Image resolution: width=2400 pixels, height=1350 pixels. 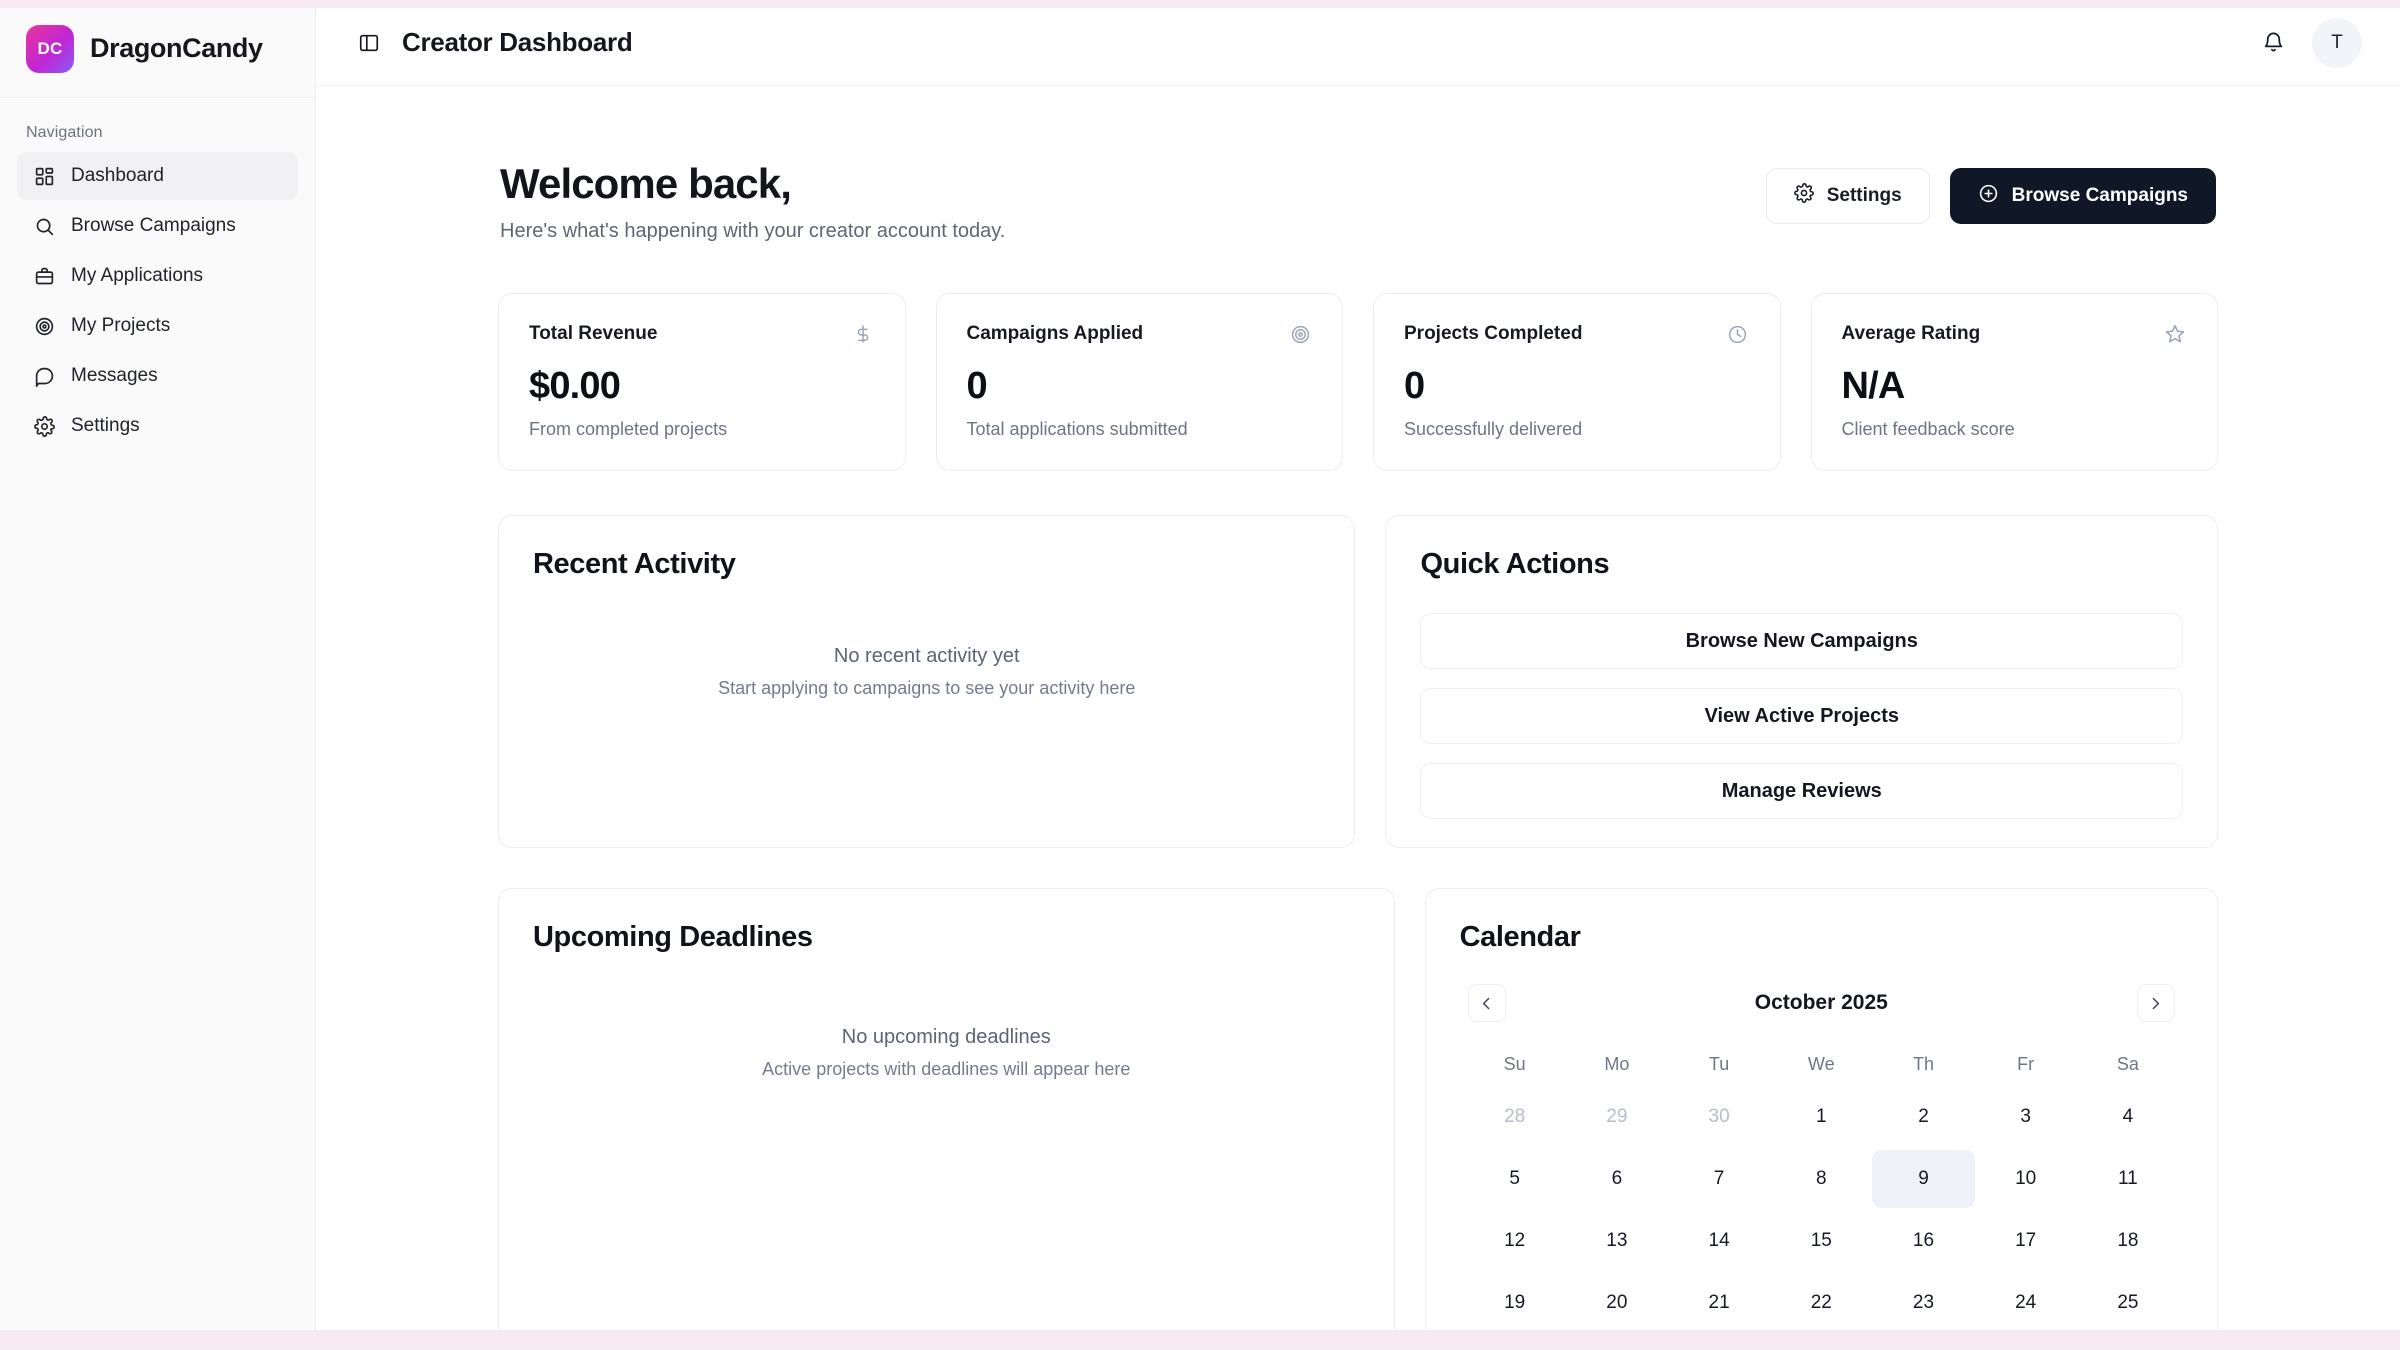 I want to click on calendar-day: 2, so click(x=1923, y=1117).